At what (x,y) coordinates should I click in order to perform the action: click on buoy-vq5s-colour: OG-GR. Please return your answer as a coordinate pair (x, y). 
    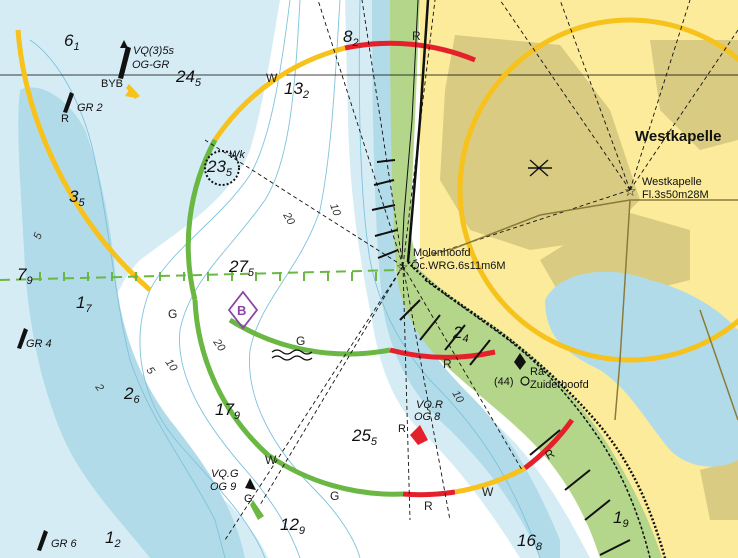
    Looking at the image, I should click on (150, 65).